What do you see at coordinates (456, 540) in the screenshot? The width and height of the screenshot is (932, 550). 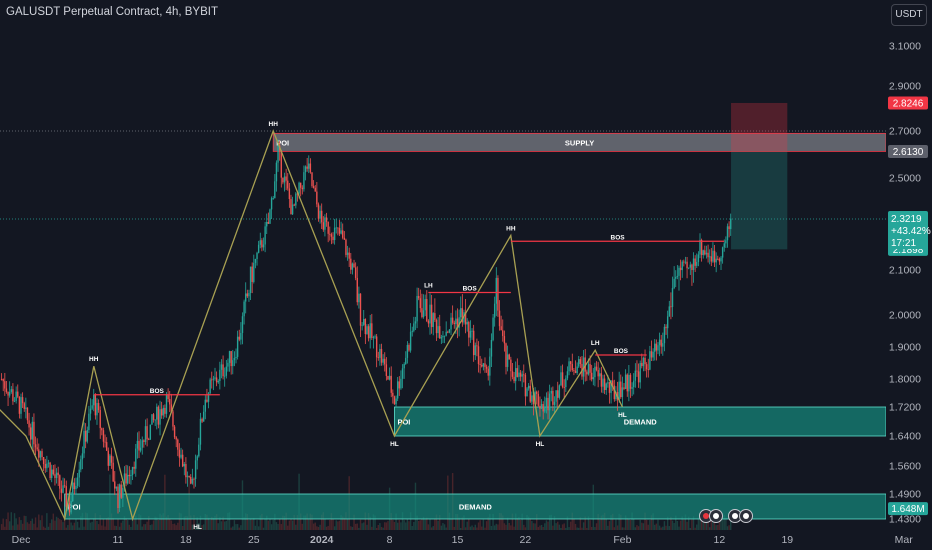 I see `time-axis: Dec 11 18 25 2024 8 15 22 Feb 12 19 Mar` at bounding box center [456, 540].